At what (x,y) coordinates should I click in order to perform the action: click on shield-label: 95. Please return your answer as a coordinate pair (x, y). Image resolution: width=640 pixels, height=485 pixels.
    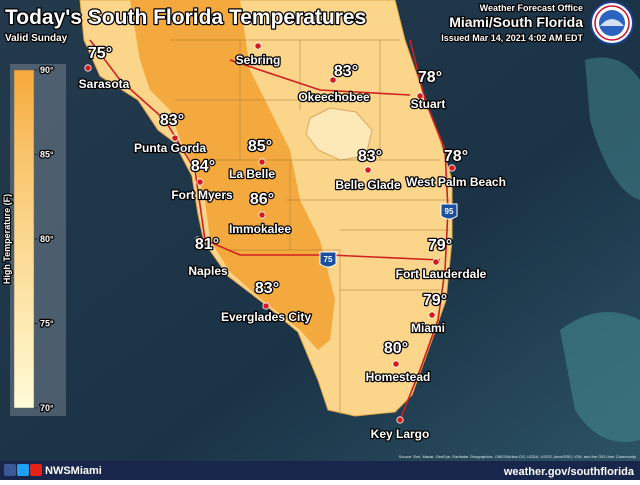
    Looking at the image, I should click on (449, 211).